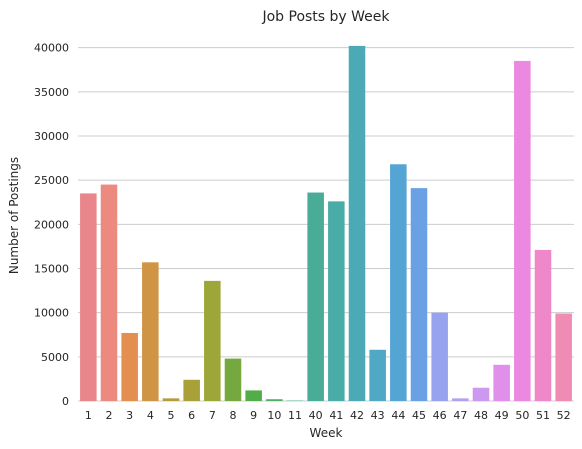 Image resolution: width=582 pixels, height=449 pixels. Describe the element at coordinates (88, 415) in the screenshot. I see `x-tick-label: 1` at that location.